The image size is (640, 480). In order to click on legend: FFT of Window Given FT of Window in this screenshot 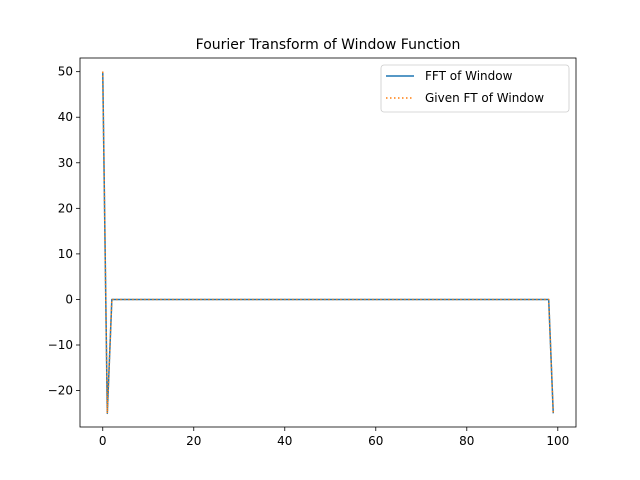, I will do `click(475, 88)`.